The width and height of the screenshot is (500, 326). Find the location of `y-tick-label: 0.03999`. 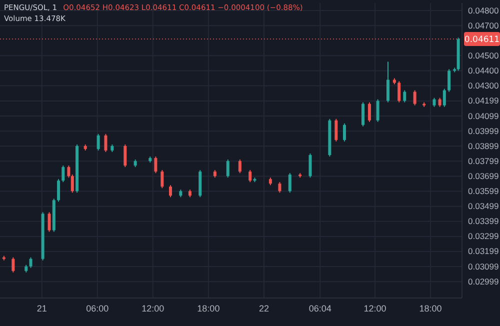

y-tick-label: 0.03999 is located at coordinates (483, 131).